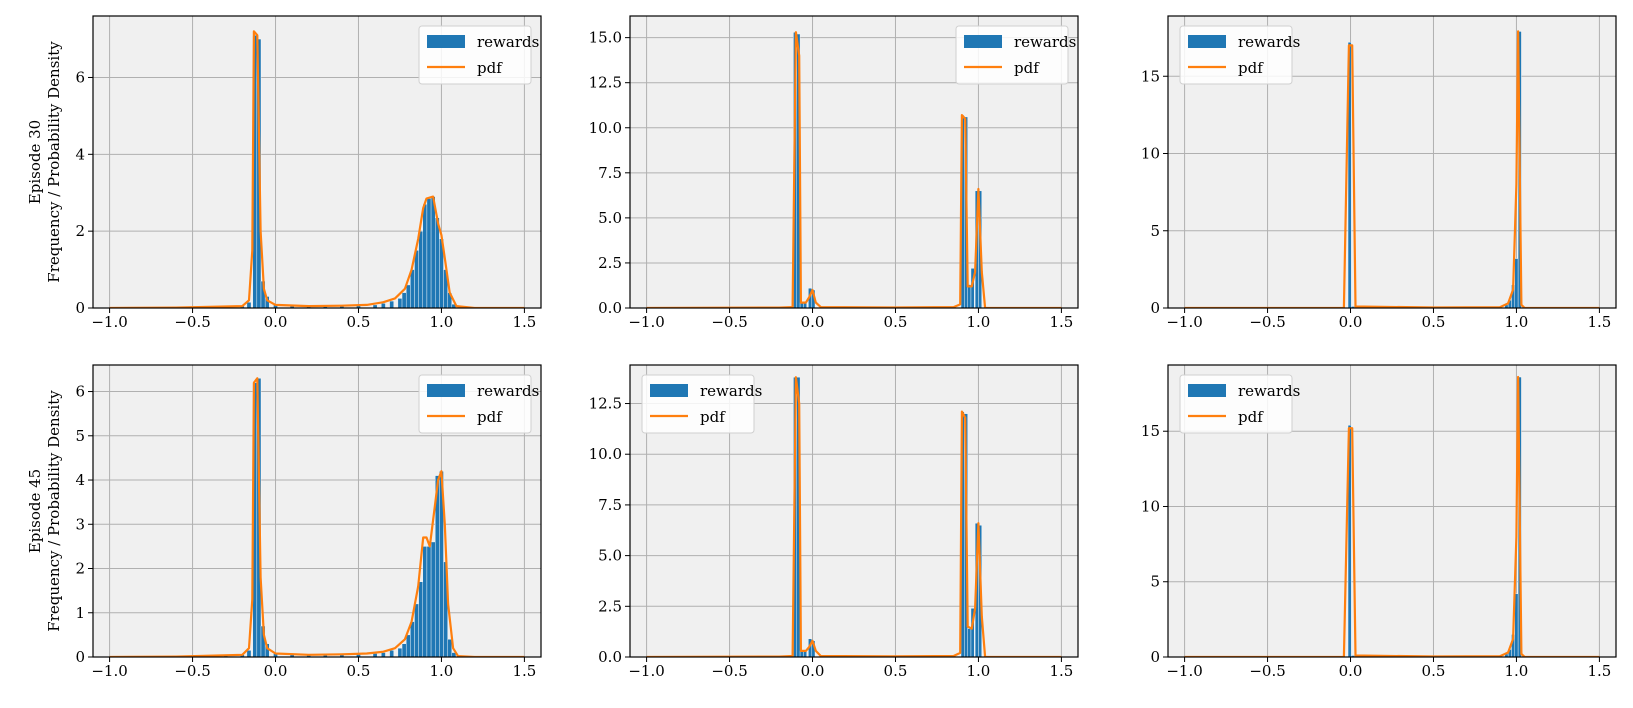 The image size is (1633, 708). What do you see at coordinates (610, 556) in the screenshot?
I see `y-tick-label: 5.0` at bounding box center [610, 556].